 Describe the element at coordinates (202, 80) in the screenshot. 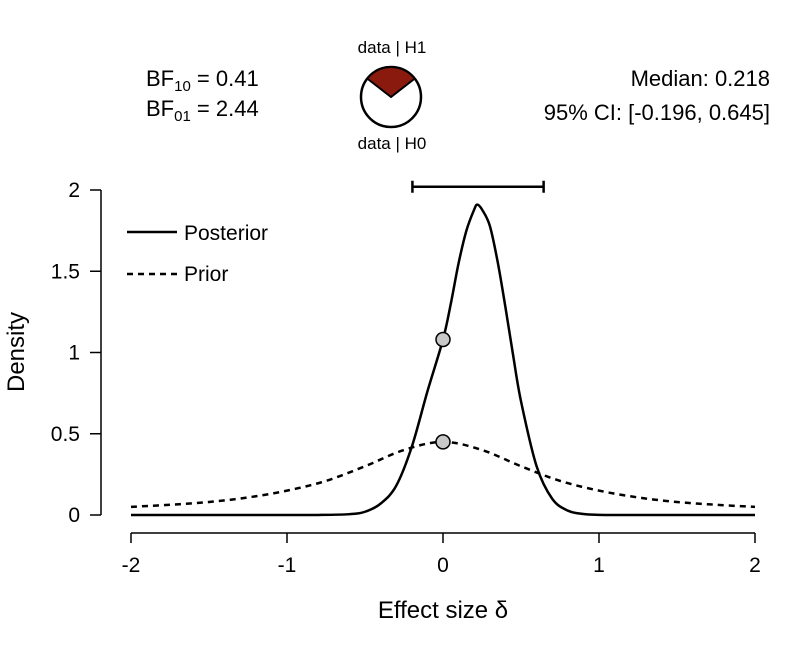

I see `bf10-text: BF10 = 0.41` at that location.